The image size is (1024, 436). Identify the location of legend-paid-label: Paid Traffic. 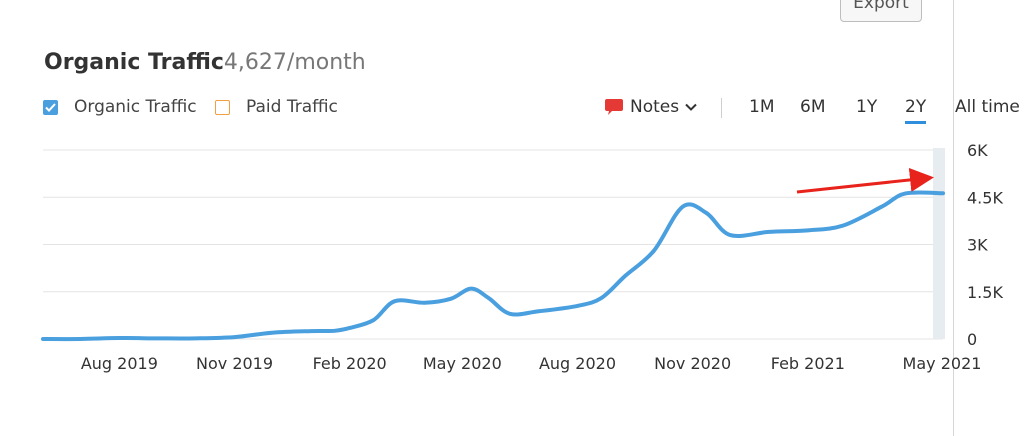
(292, 107).